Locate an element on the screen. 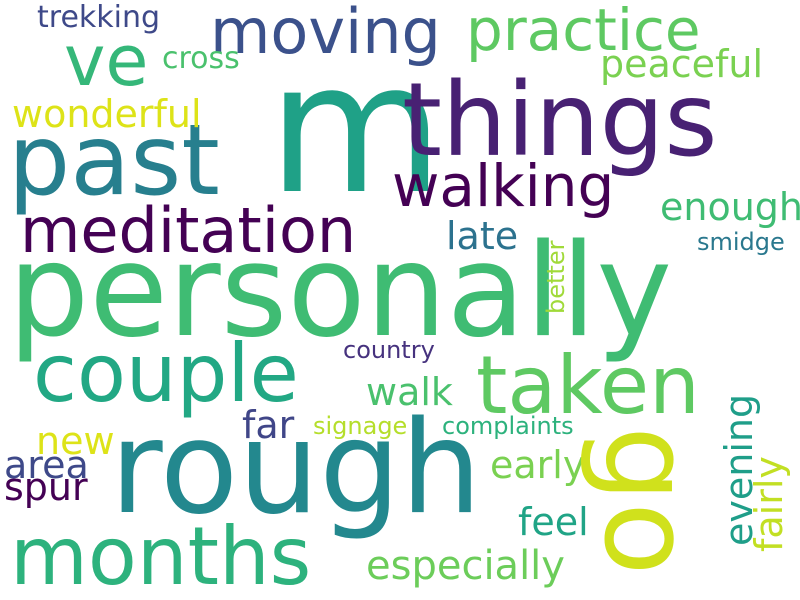  word-especially: especially is located at coordinates (465, 566).